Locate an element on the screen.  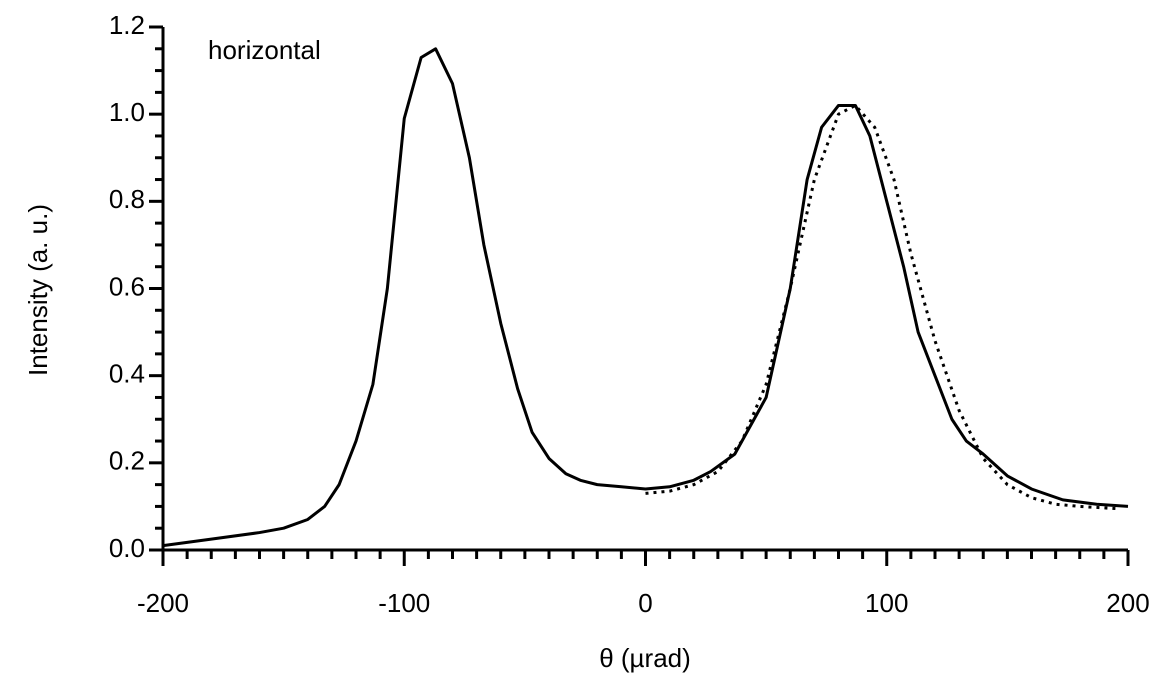
x-axis-label: θ (µrad) is located at coordinates (645, 658).